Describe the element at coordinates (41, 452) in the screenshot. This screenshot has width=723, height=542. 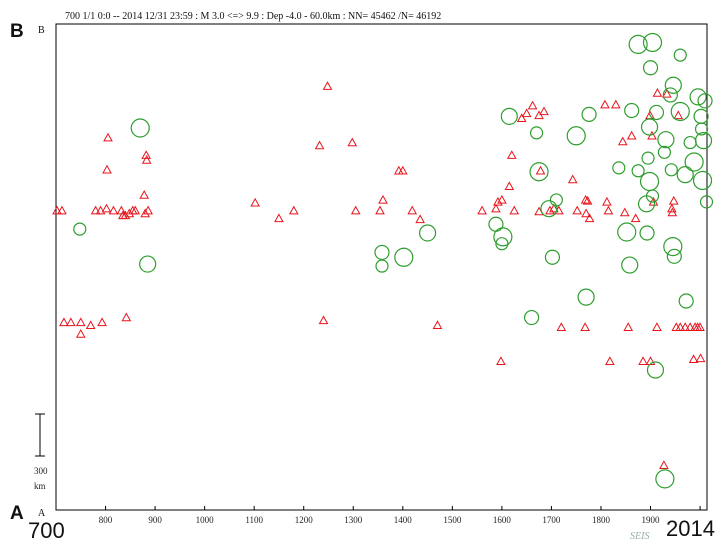
I see `scale-bar: 300 km` at that location.